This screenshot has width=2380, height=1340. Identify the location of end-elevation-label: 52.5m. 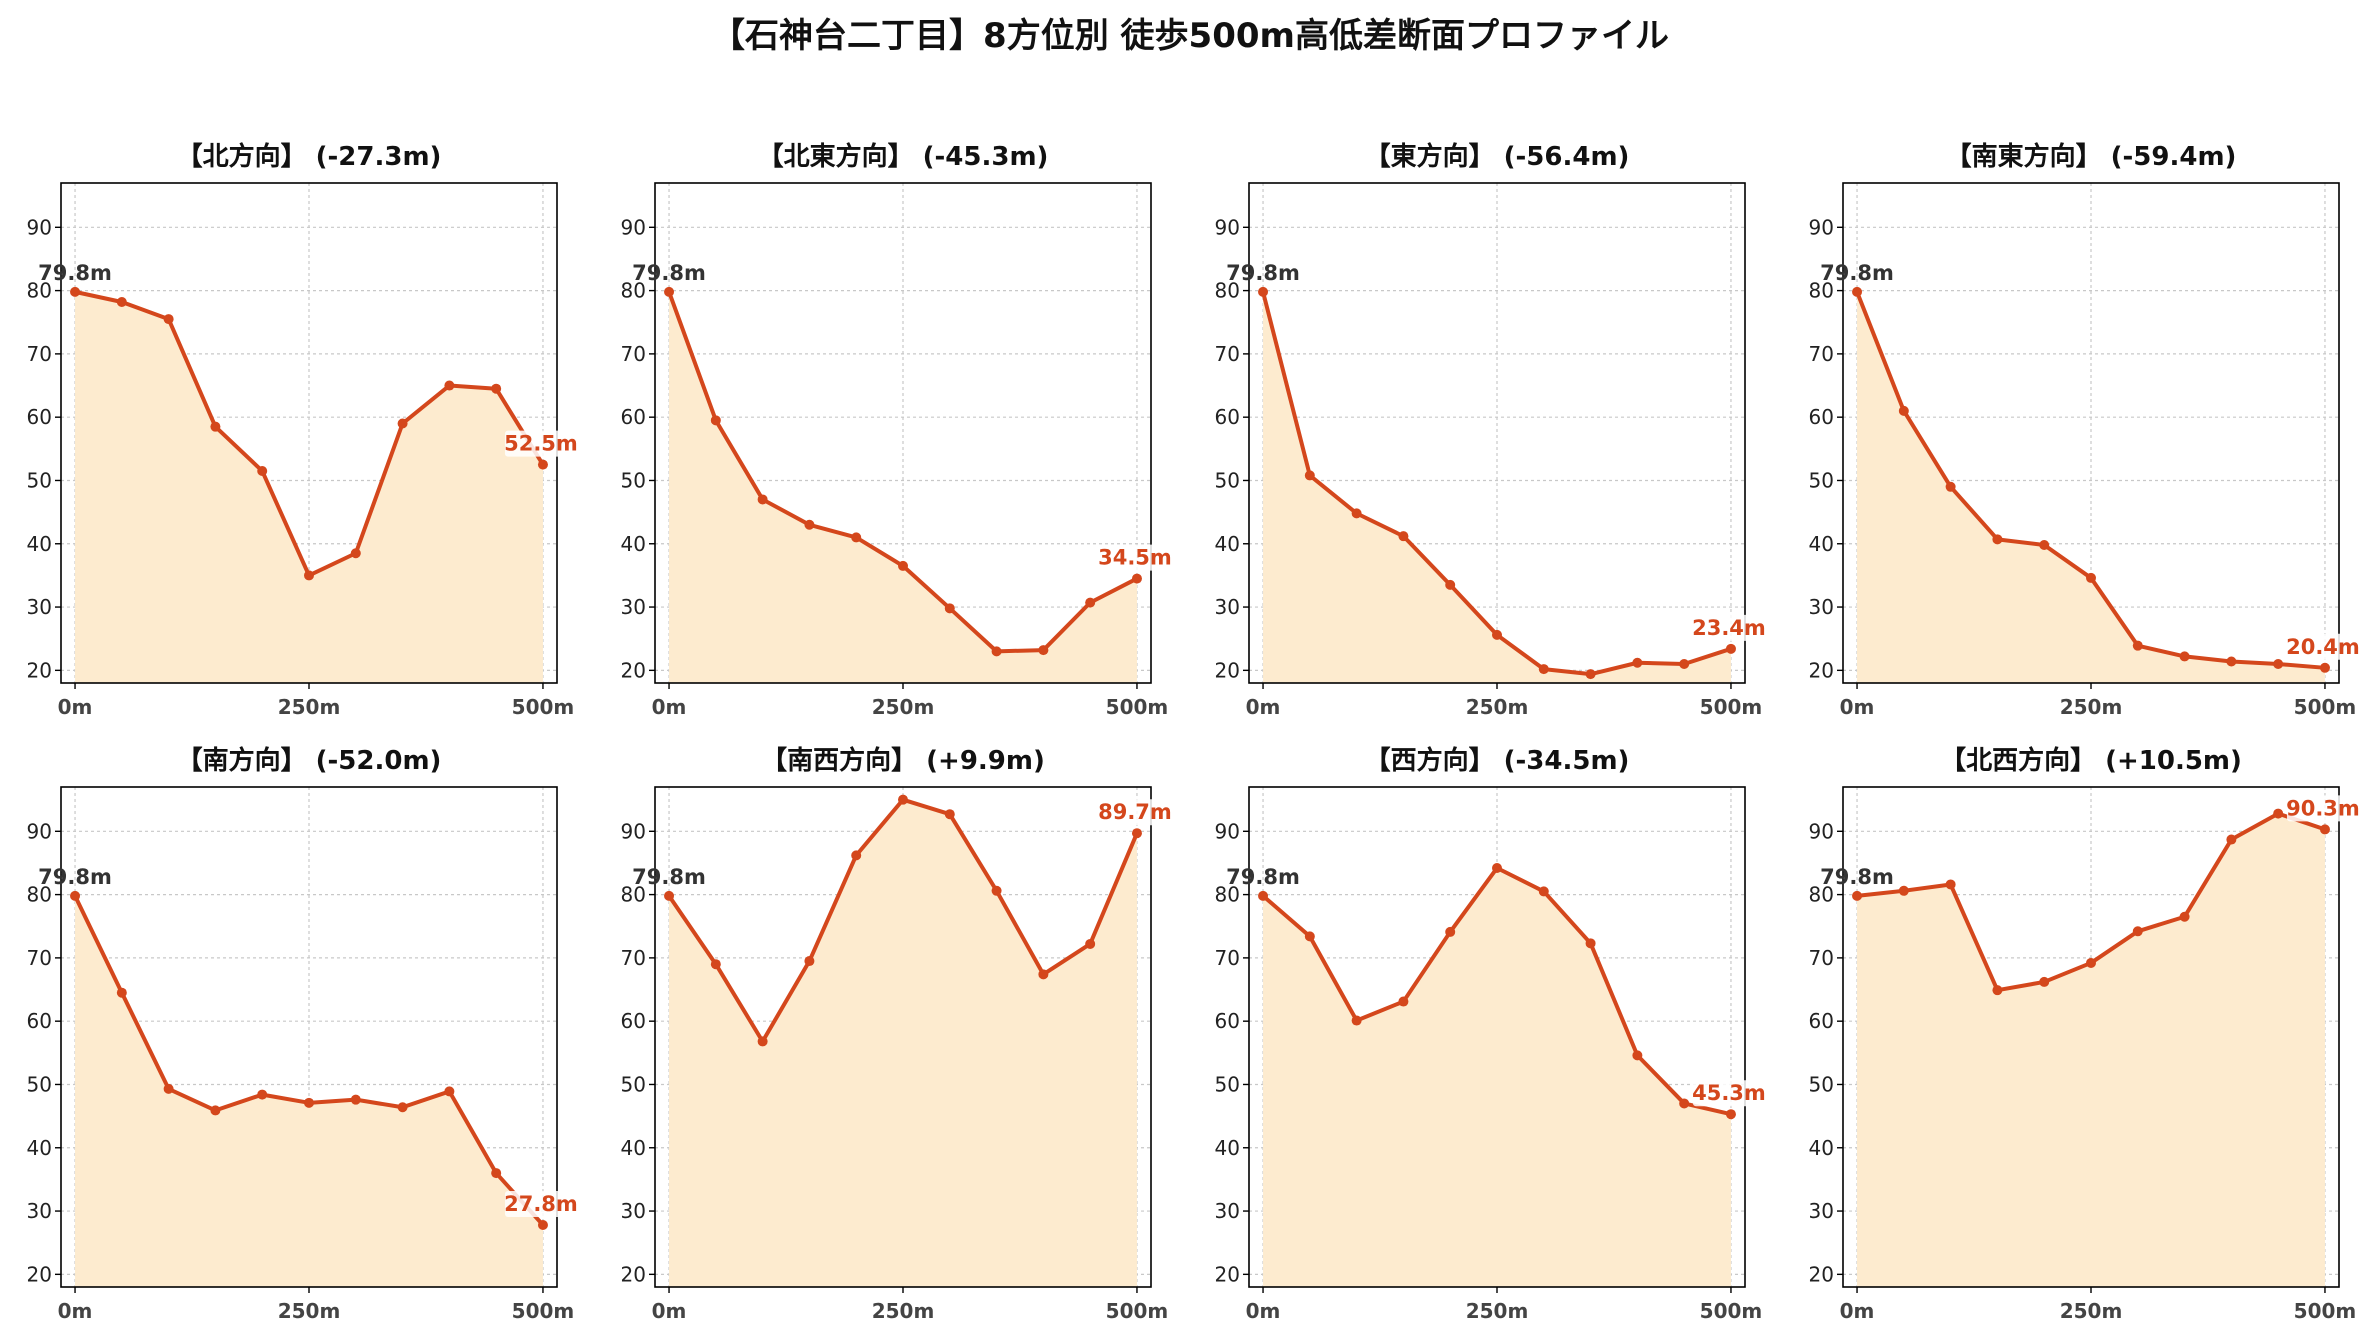
(541, 444).